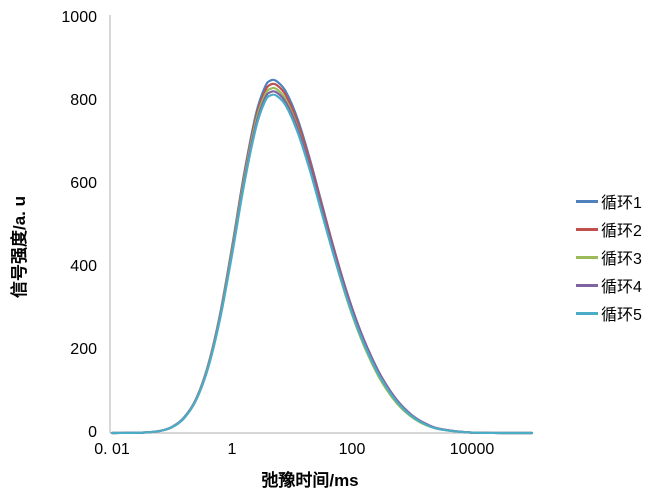 The width and height of the screenshot is (668, 500). What do you see at coordinates (310, 480) in the screenshot?
I see `x-axis-title: 弛豫时间/ms` at bounding box center [310, 480].